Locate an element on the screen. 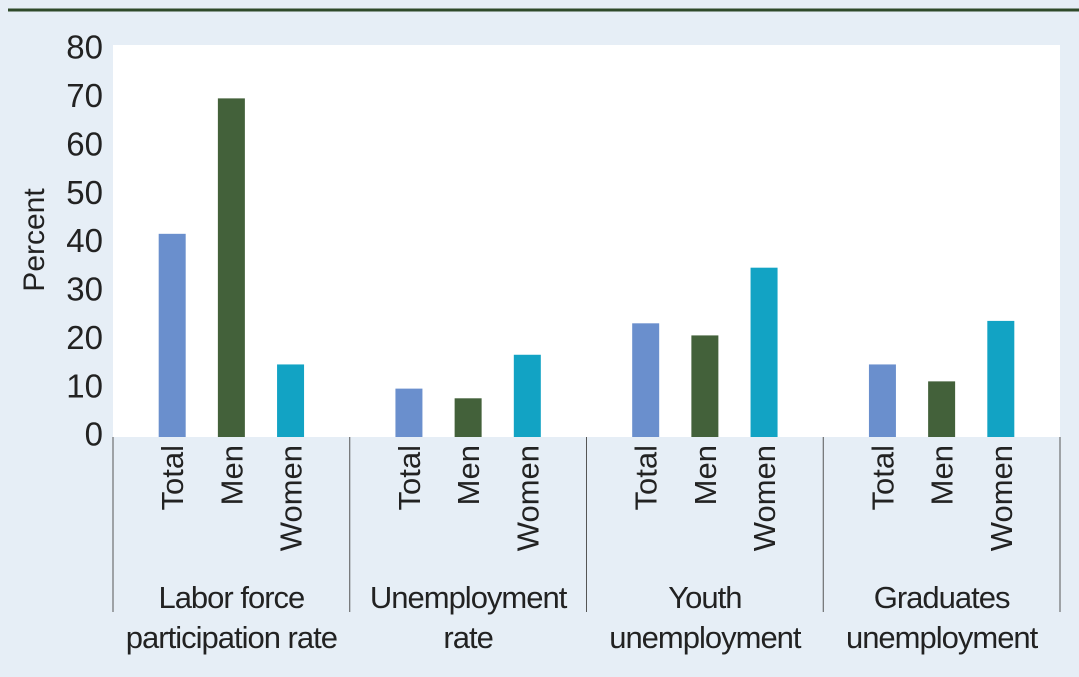 The image size is (1079, 677). y-tick-label: 80 is located at coordinates (84, 47).